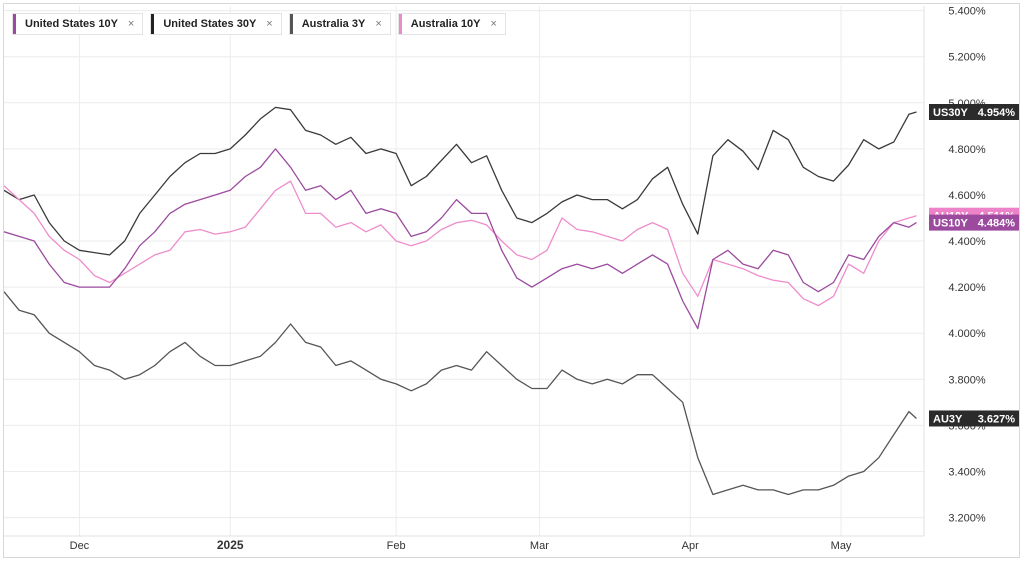 The width and height of the screenshot is (1024, 561). What do you see at coordinates (997, 224) in the screenshot?
I see `tag-value: 4.484%` at bounding box center [997, 224].